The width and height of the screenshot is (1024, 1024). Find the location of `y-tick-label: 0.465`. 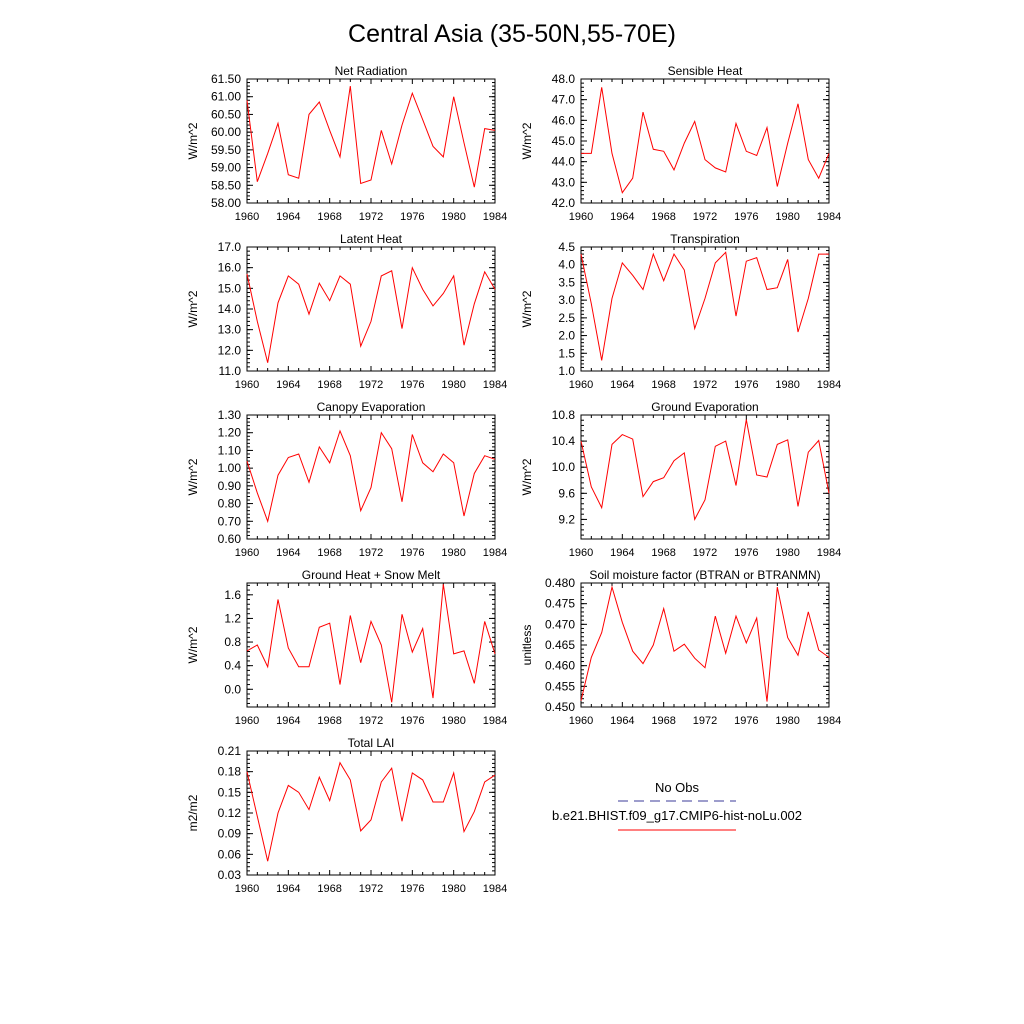

y-tick-label: 0.465 is located at coordinates (560, 645).